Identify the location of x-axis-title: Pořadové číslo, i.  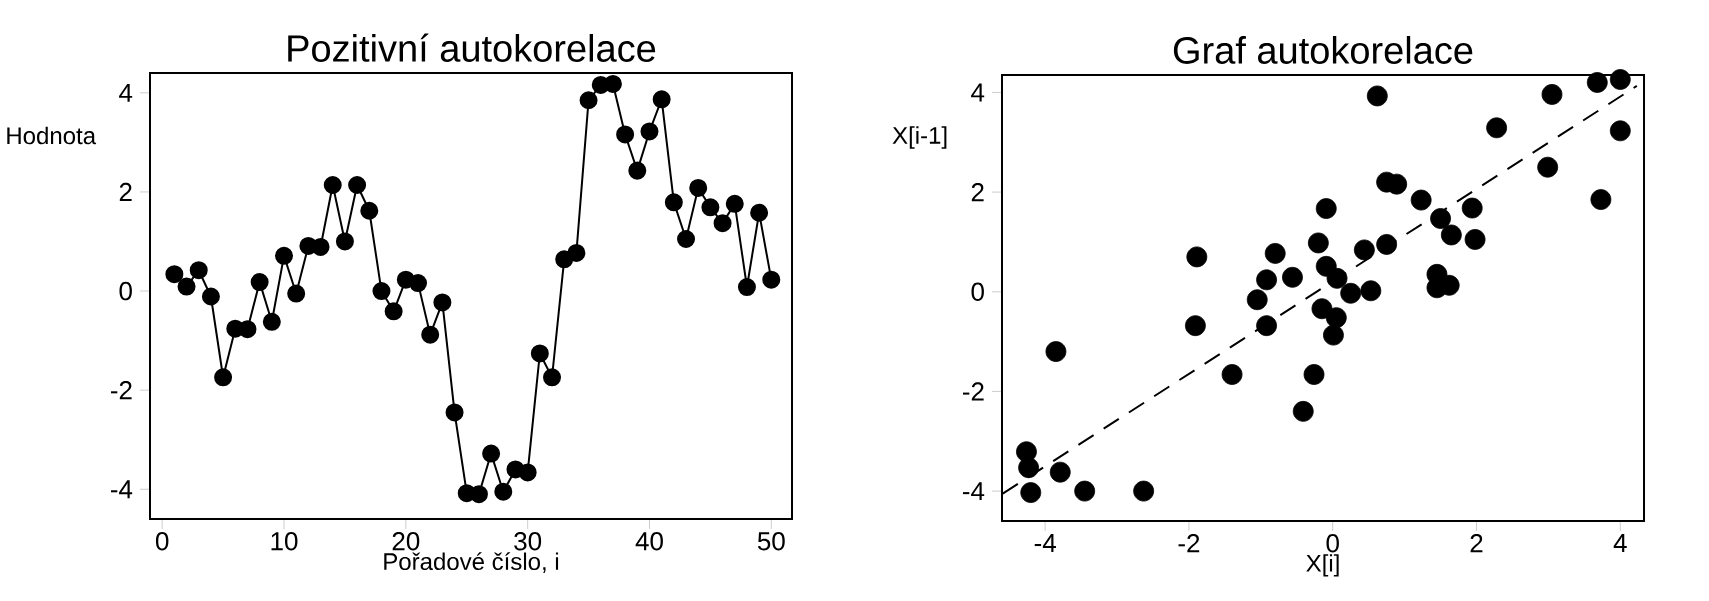
(471, 562).